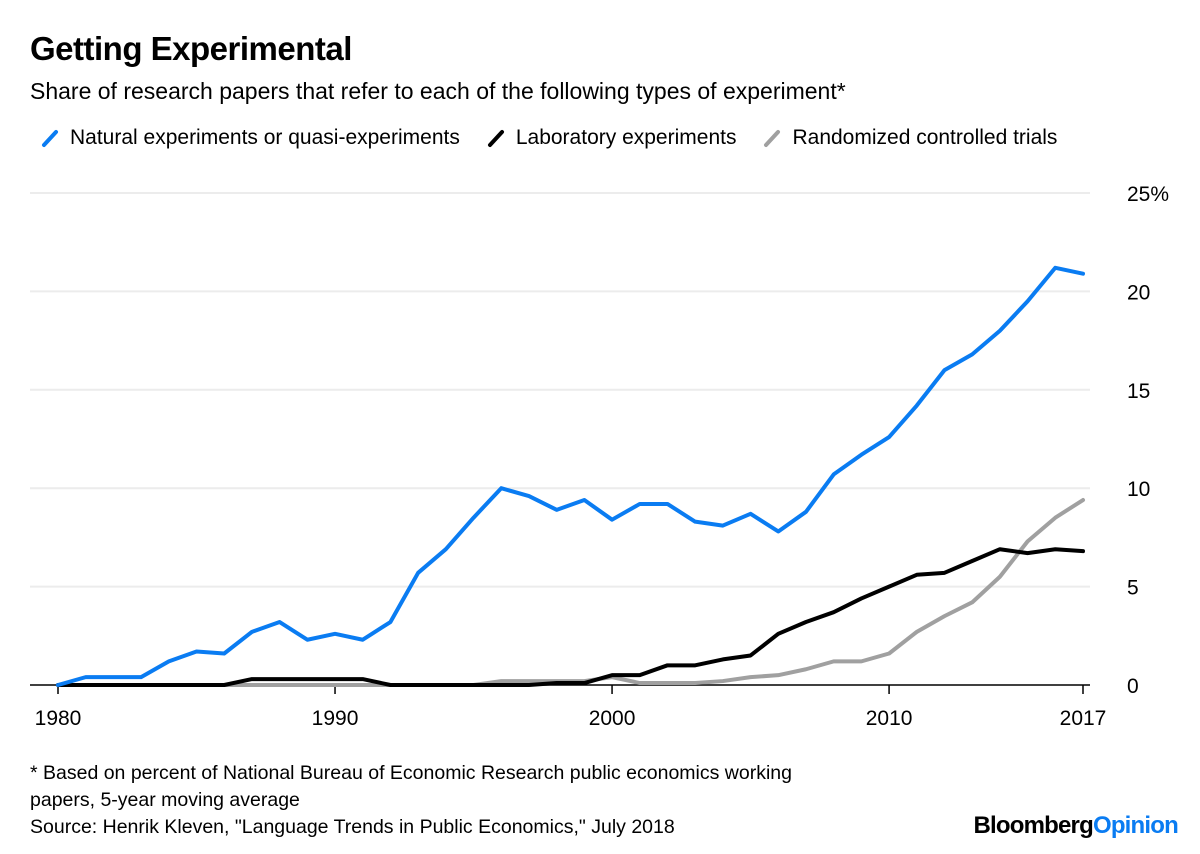 This screenshot has width=1200, height=854. What do you see at coordinates (191, 48) in the screenshot?
I see `chart-title: Getting Experimental` at bounding box center [191, 48].